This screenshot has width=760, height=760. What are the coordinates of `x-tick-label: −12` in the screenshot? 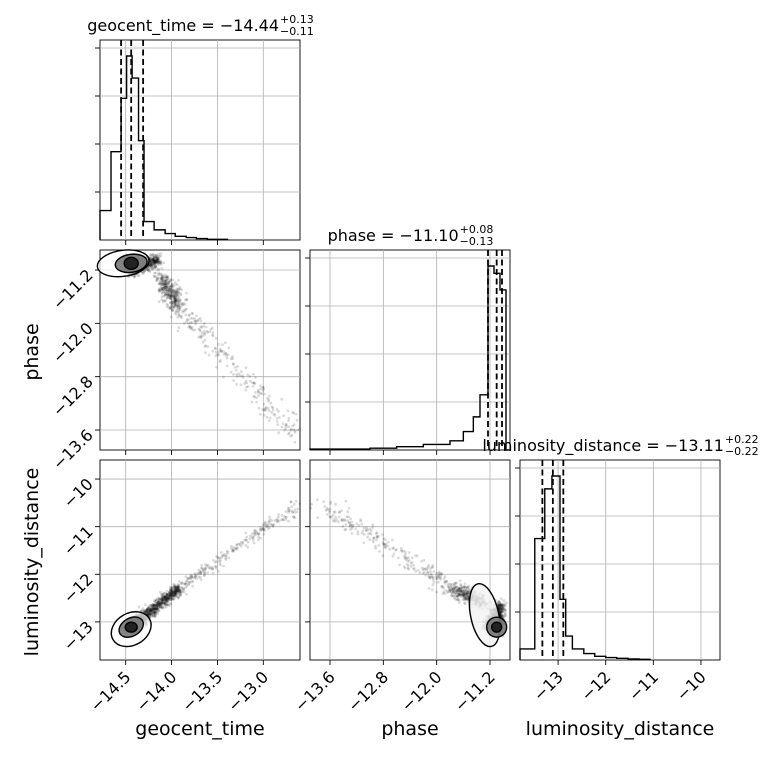 It's located at (595, 685).